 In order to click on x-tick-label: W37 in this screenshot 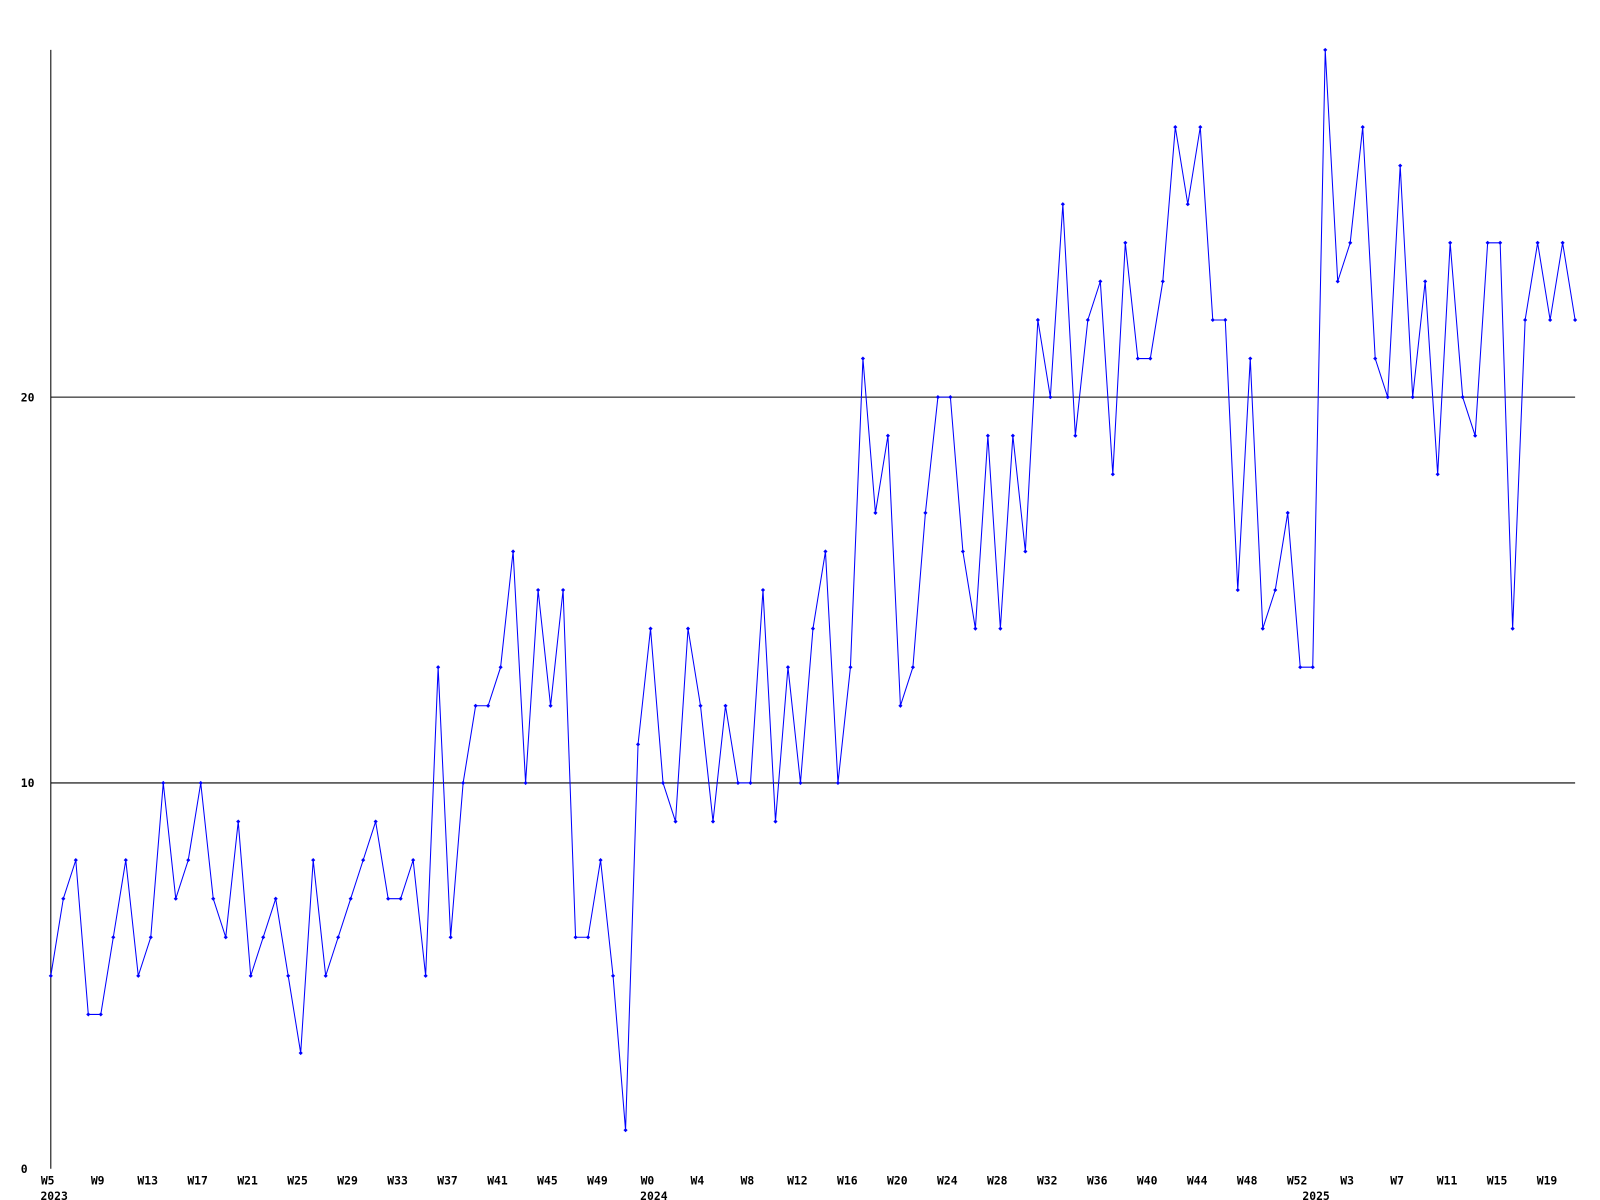, I will do `click(447, 1180)`.